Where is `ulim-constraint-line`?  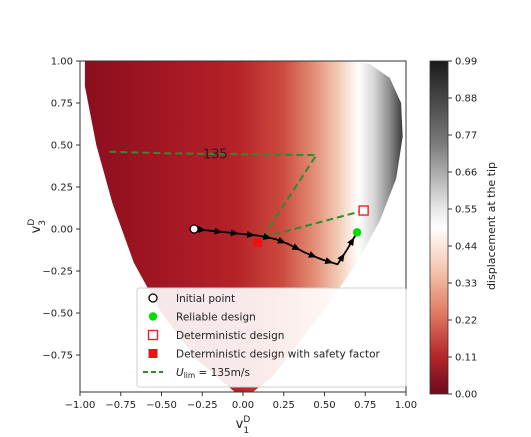
ulim-constraint-line is located at coordinates (313, 224).